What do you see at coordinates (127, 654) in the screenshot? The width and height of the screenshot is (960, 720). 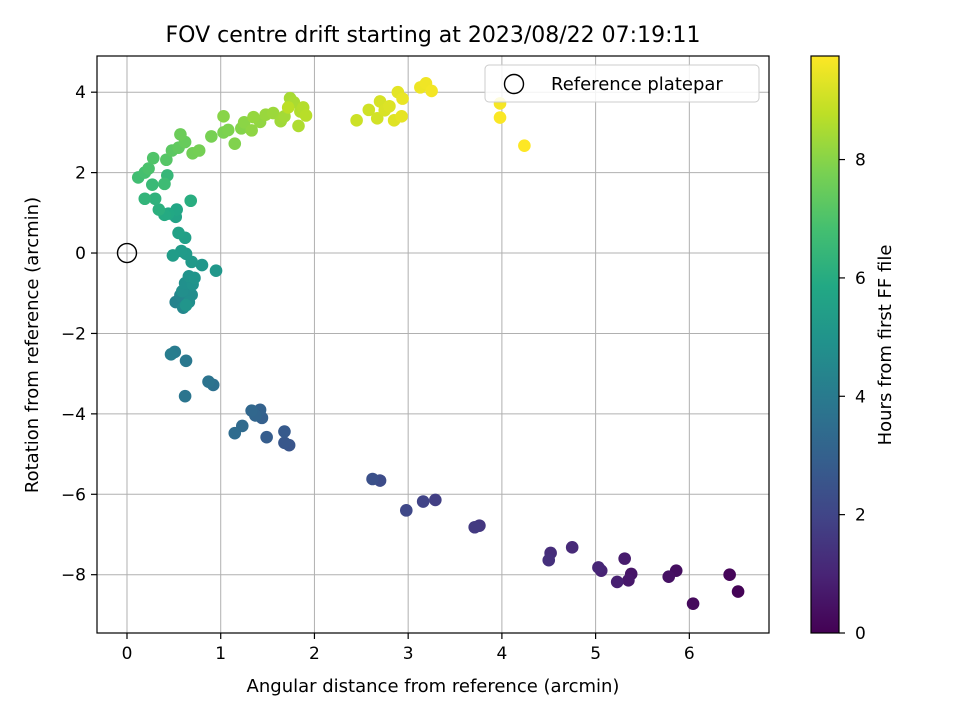 I see `x-tick-label: 0` at bounding box center [127, 654].